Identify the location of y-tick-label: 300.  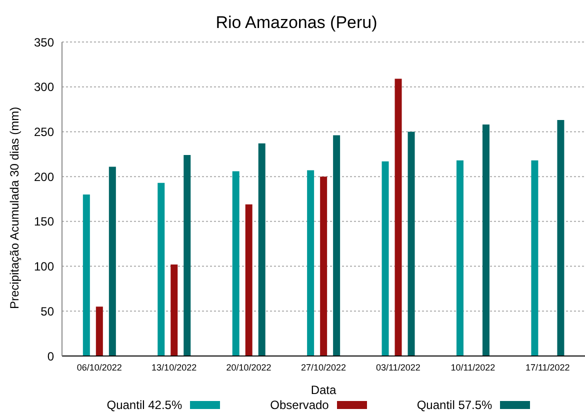
(44, 87).